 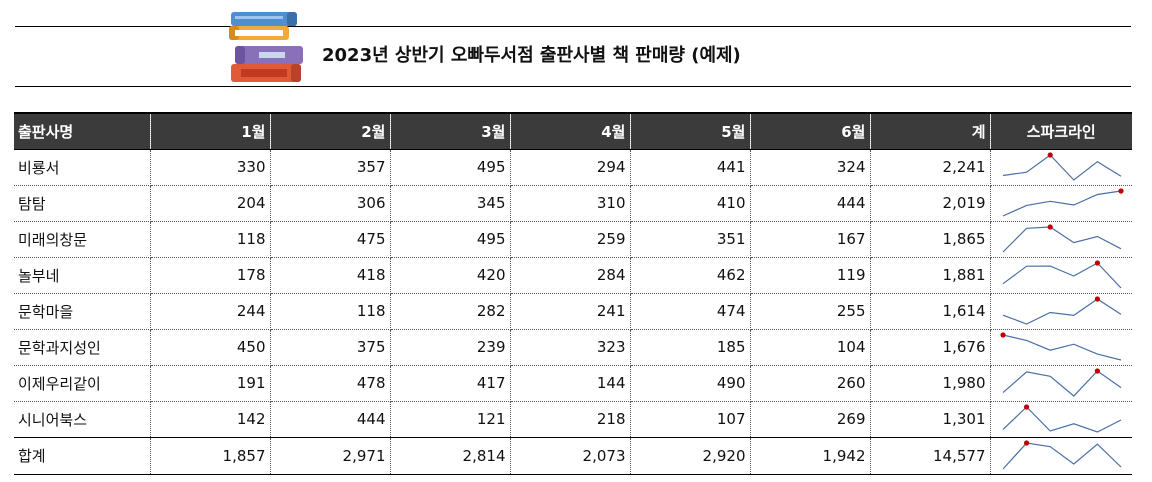 What do you see at coordinates (570, 131) in the screenshot?
I see `header-month-4: 4월` at bounding box center [570, 131].